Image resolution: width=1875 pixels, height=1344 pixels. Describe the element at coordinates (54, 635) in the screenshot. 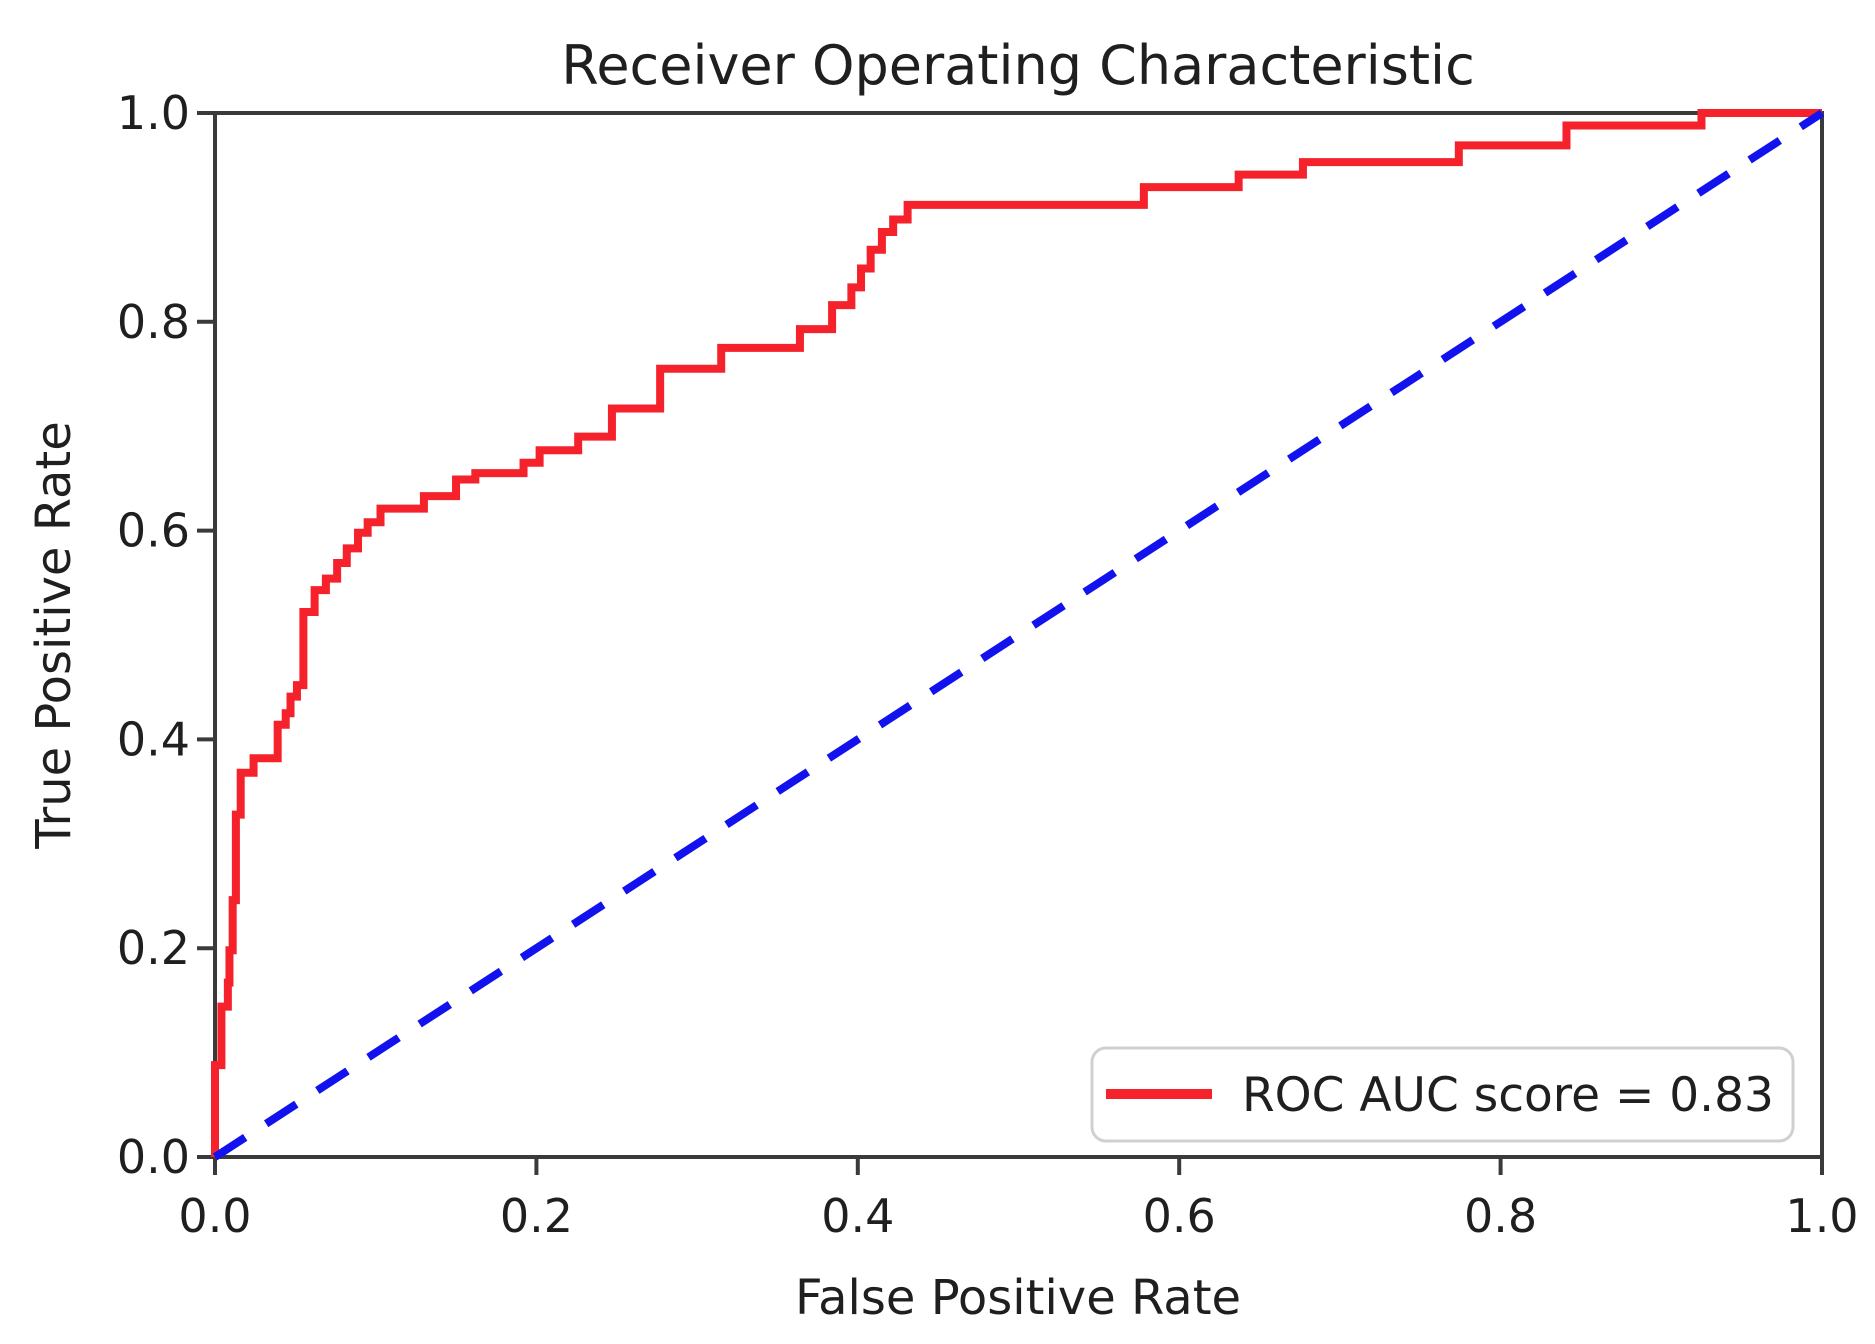

I see `y-axis-label: True Positive Rate` at that location.